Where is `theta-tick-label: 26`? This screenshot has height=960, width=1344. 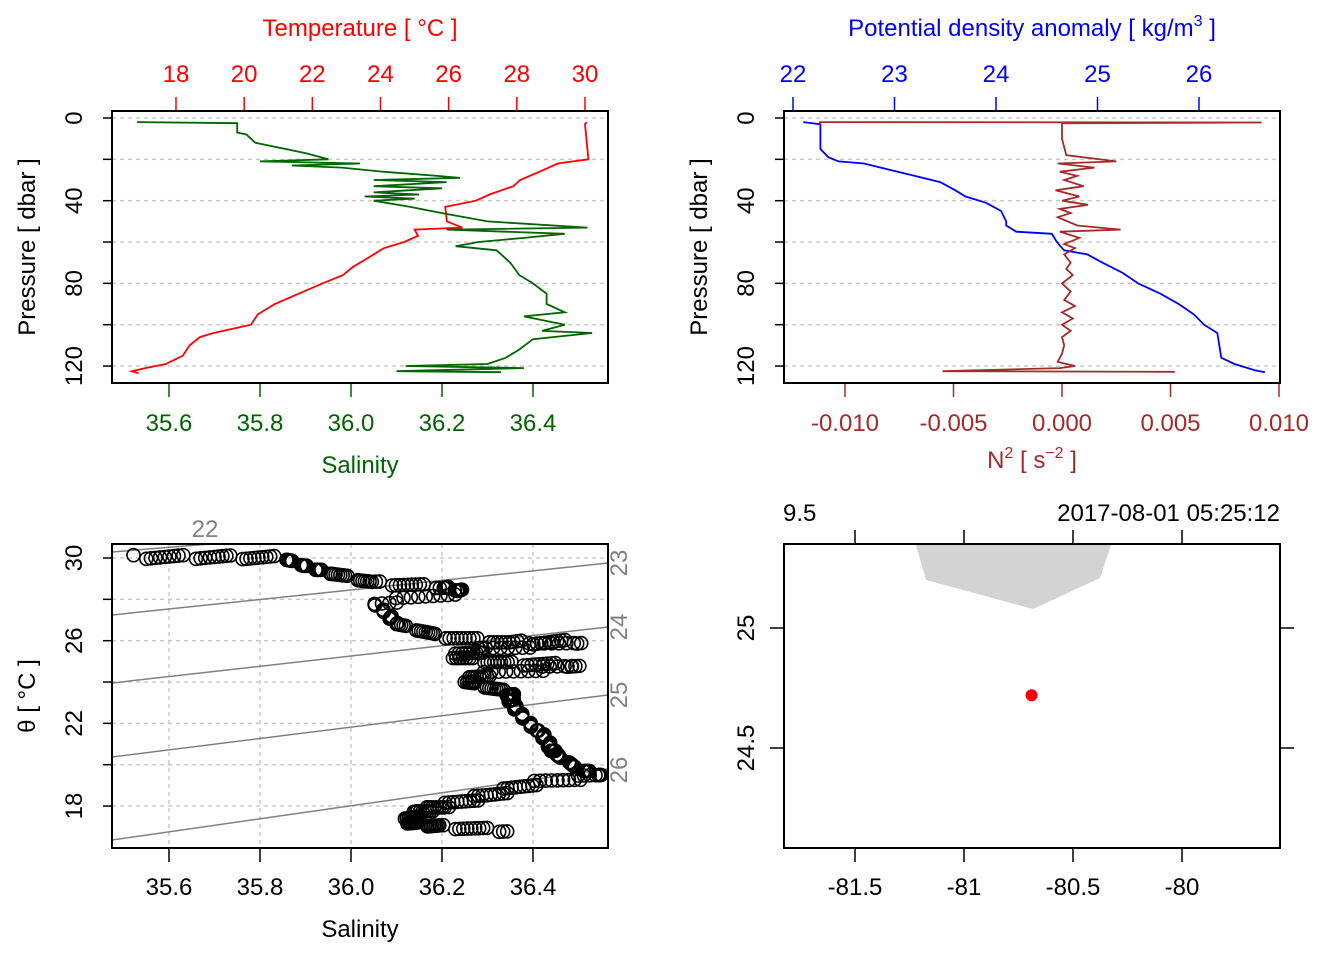
theta-tick-label: 26 is located at coordinates (74, 640).